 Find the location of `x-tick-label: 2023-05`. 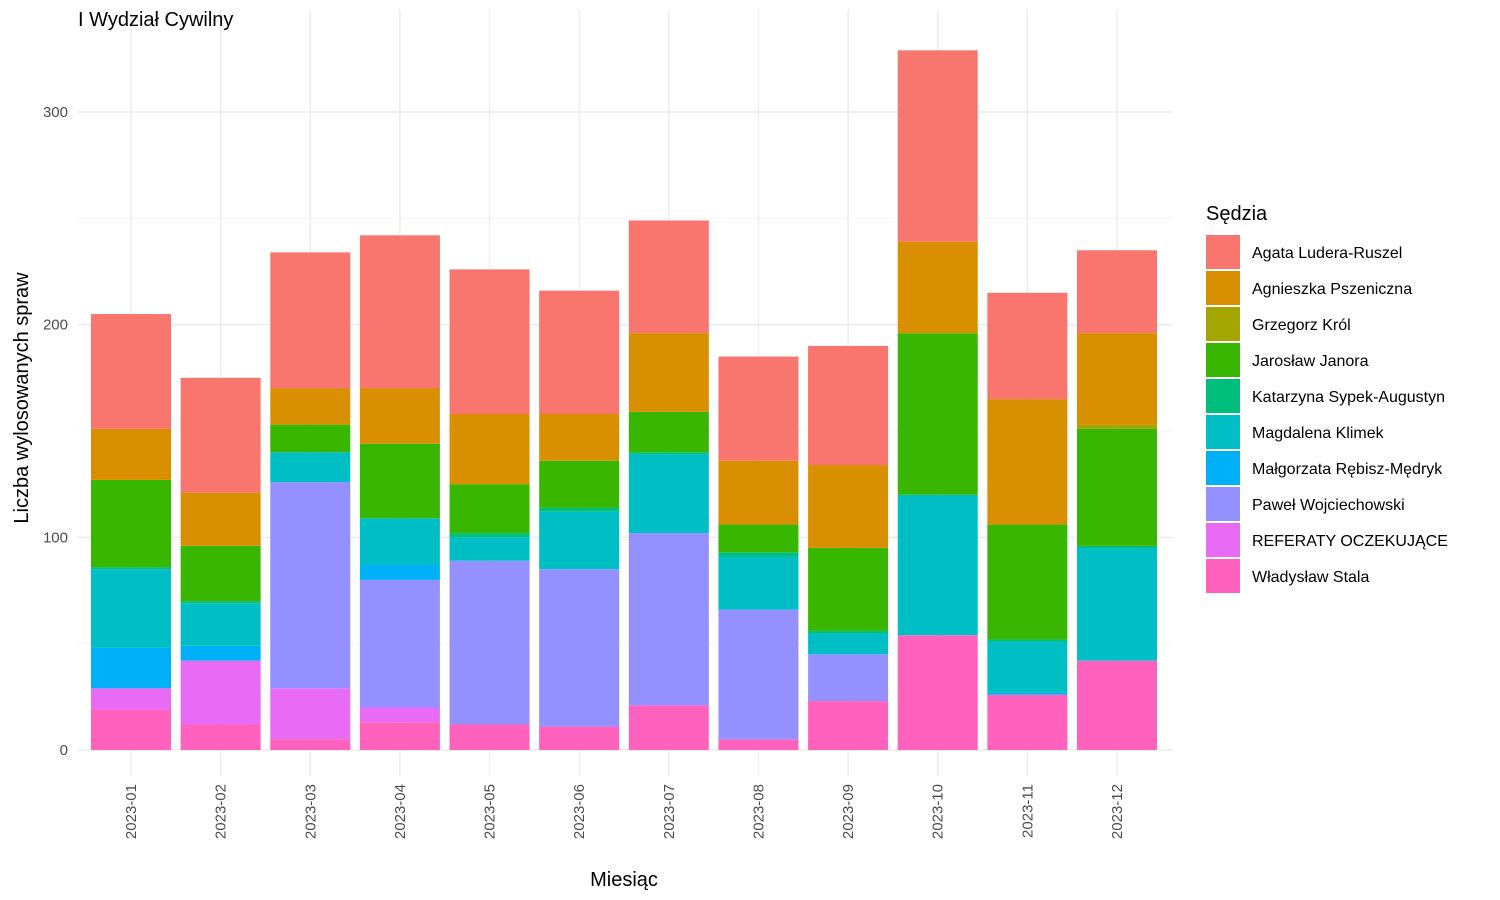

x-tick-label: 2023-05 is located at coordinates (490, 811).